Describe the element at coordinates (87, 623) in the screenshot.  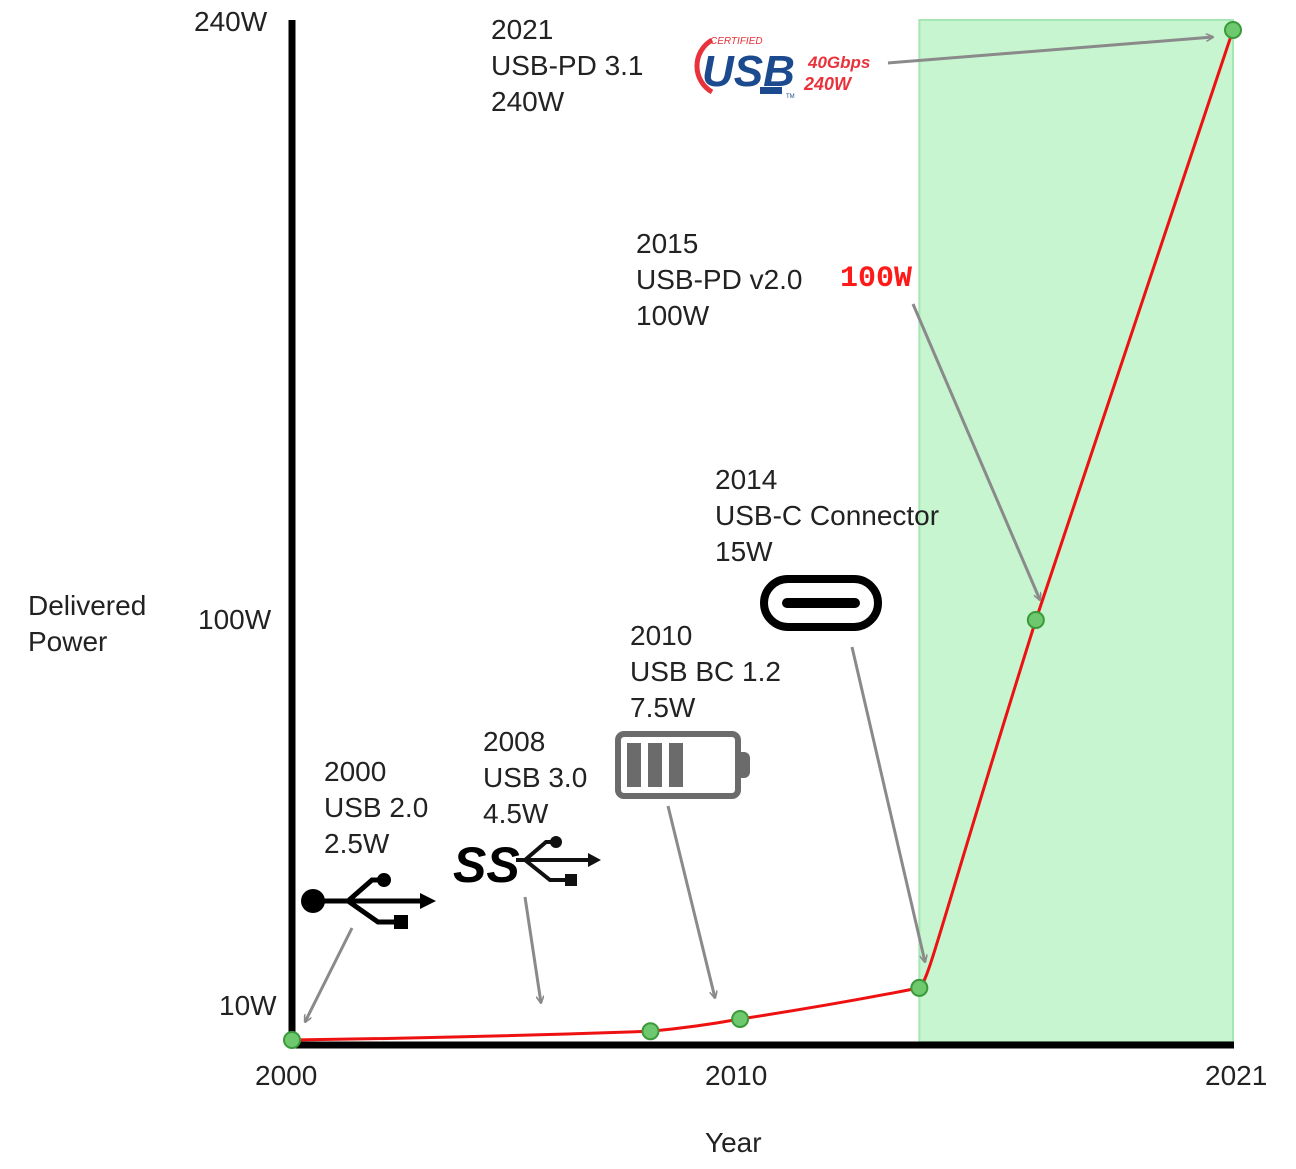
I see `y-axis-label: Delivered Power` at that location.